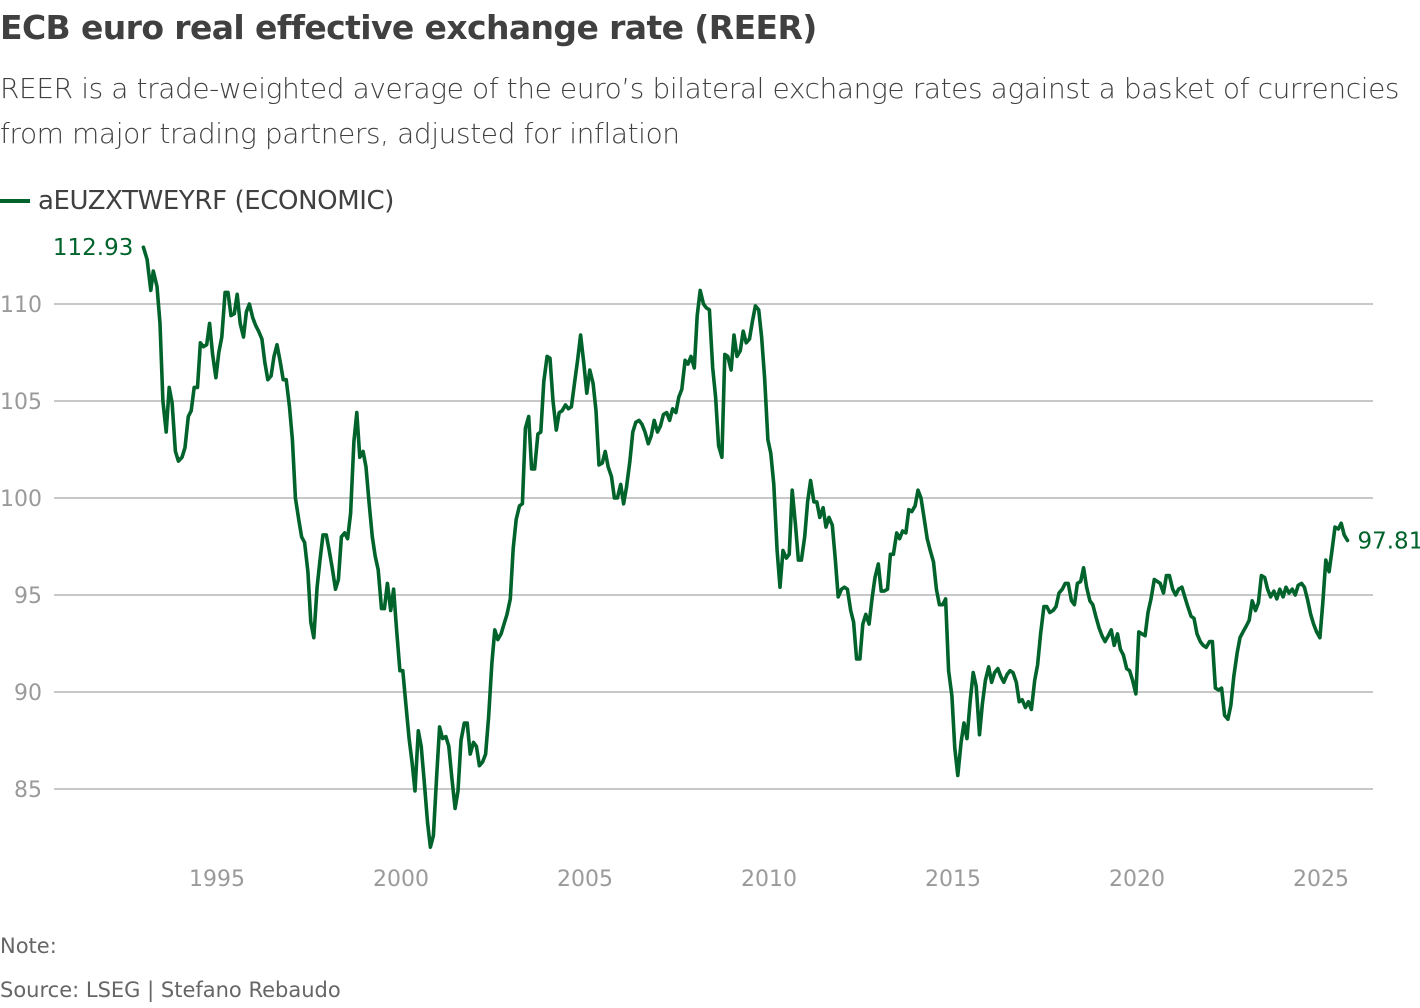 This screenshot has height=1008, width=1420. I want to click on y-tick-label-90: 90, so click(28, 693).